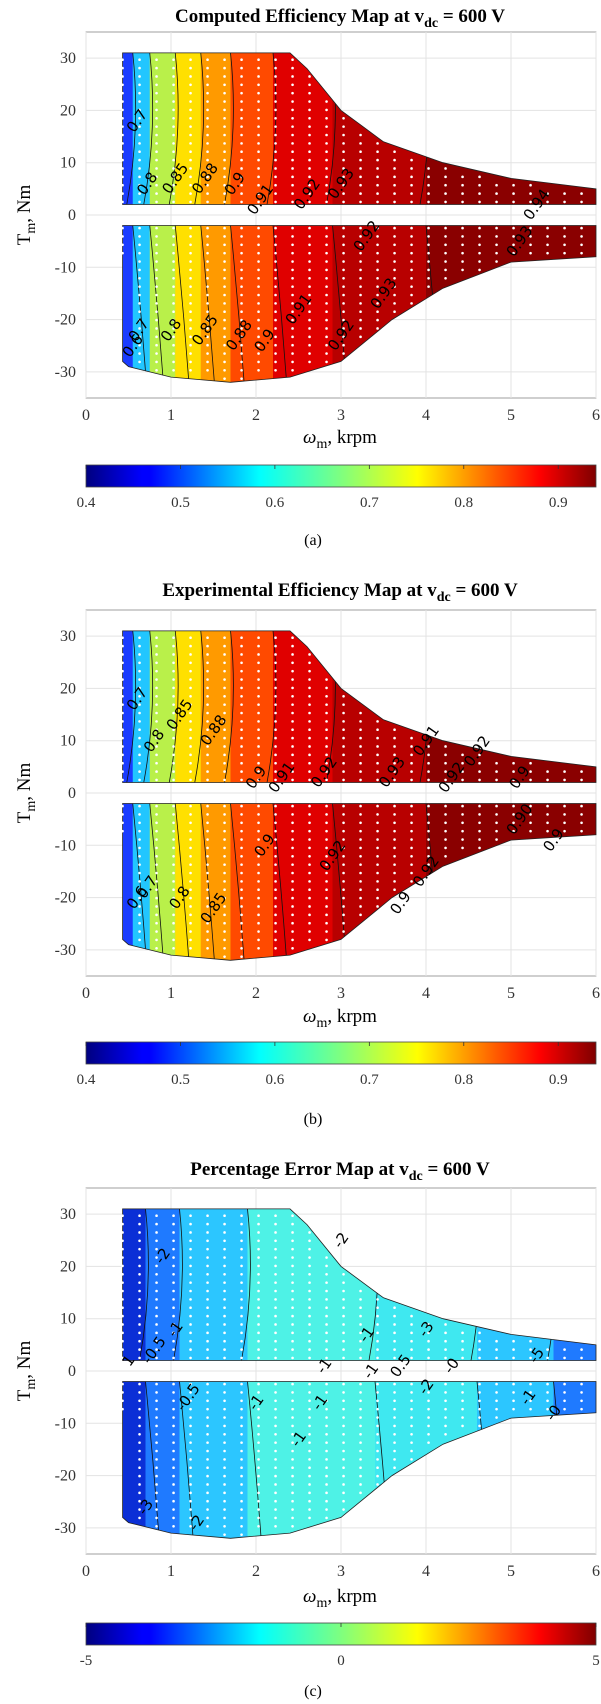 The height and width of the screenshot is (1704, 601). I want to click on colorbar-tick-label: 0.6, so click(275, 503).